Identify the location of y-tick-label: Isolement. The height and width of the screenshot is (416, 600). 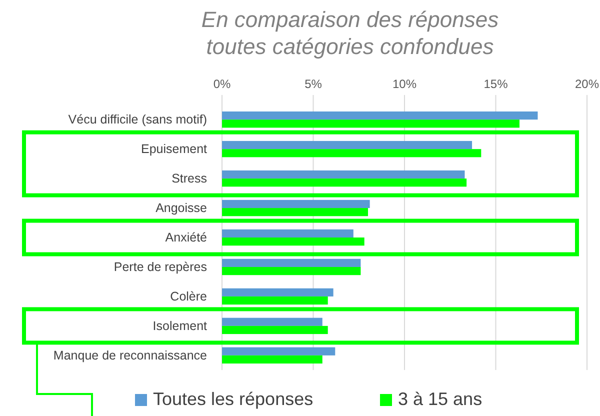
(180, 325).